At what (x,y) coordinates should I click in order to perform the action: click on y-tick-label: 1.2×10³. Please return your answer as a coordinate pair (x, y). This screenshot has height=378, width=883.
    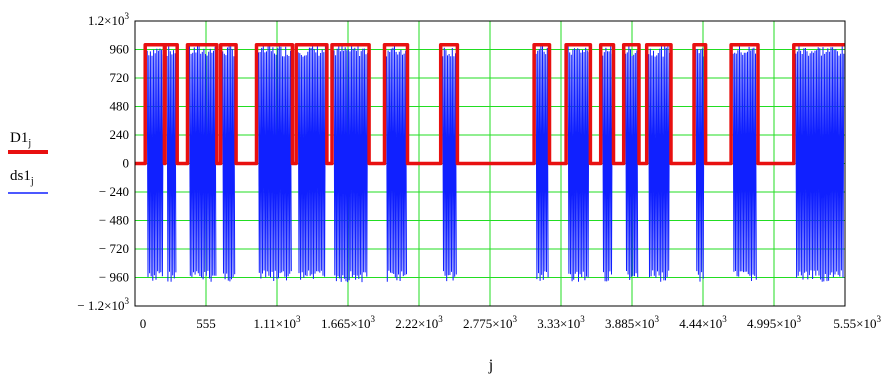
    Looking at the image, I should click on (109, 19).